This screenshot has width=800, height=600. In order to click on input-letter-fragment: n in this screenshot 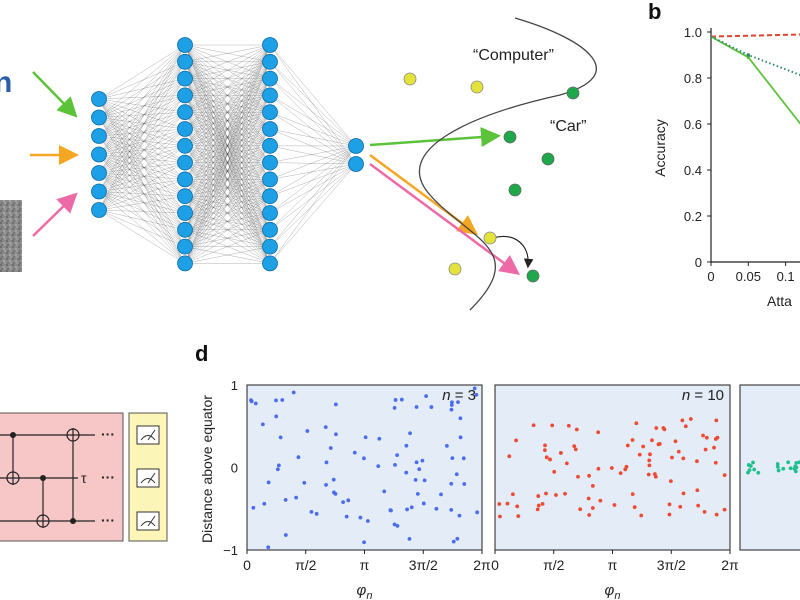, I will do `click(6, 82)`.